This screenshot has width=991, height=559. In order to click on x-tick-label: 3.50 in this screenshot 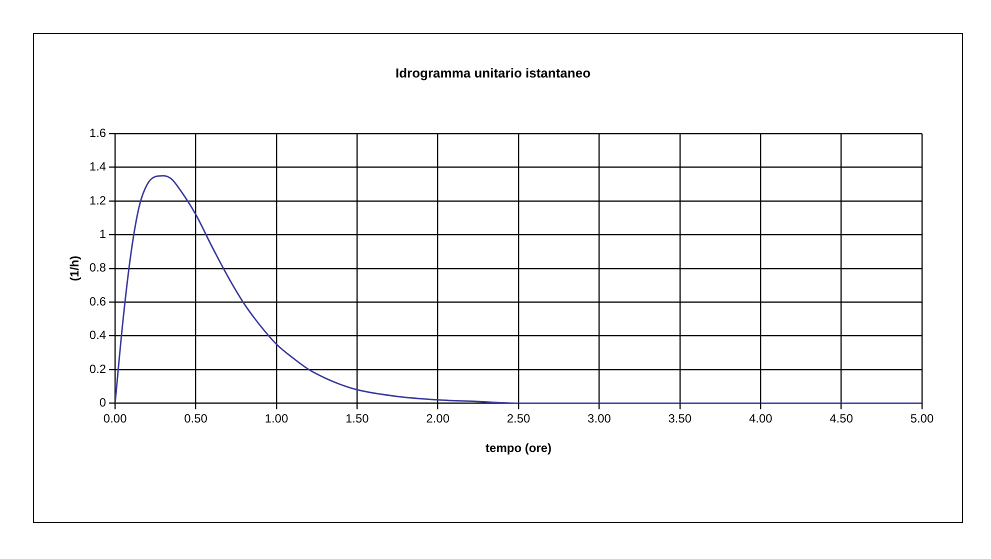, I will do `click(680, 419)`.